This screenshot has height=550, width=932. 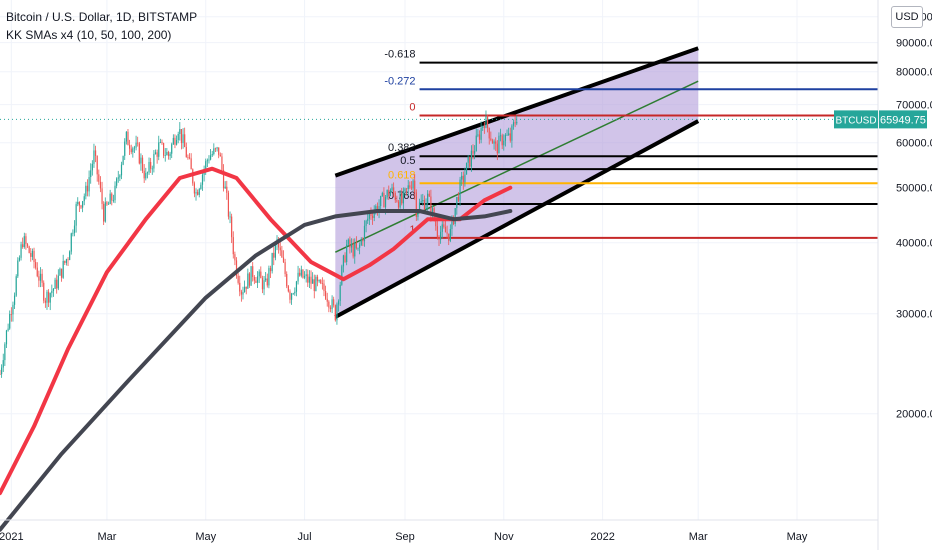 I want to click on x-tick-label: Mar, so click(x=106, y=537).